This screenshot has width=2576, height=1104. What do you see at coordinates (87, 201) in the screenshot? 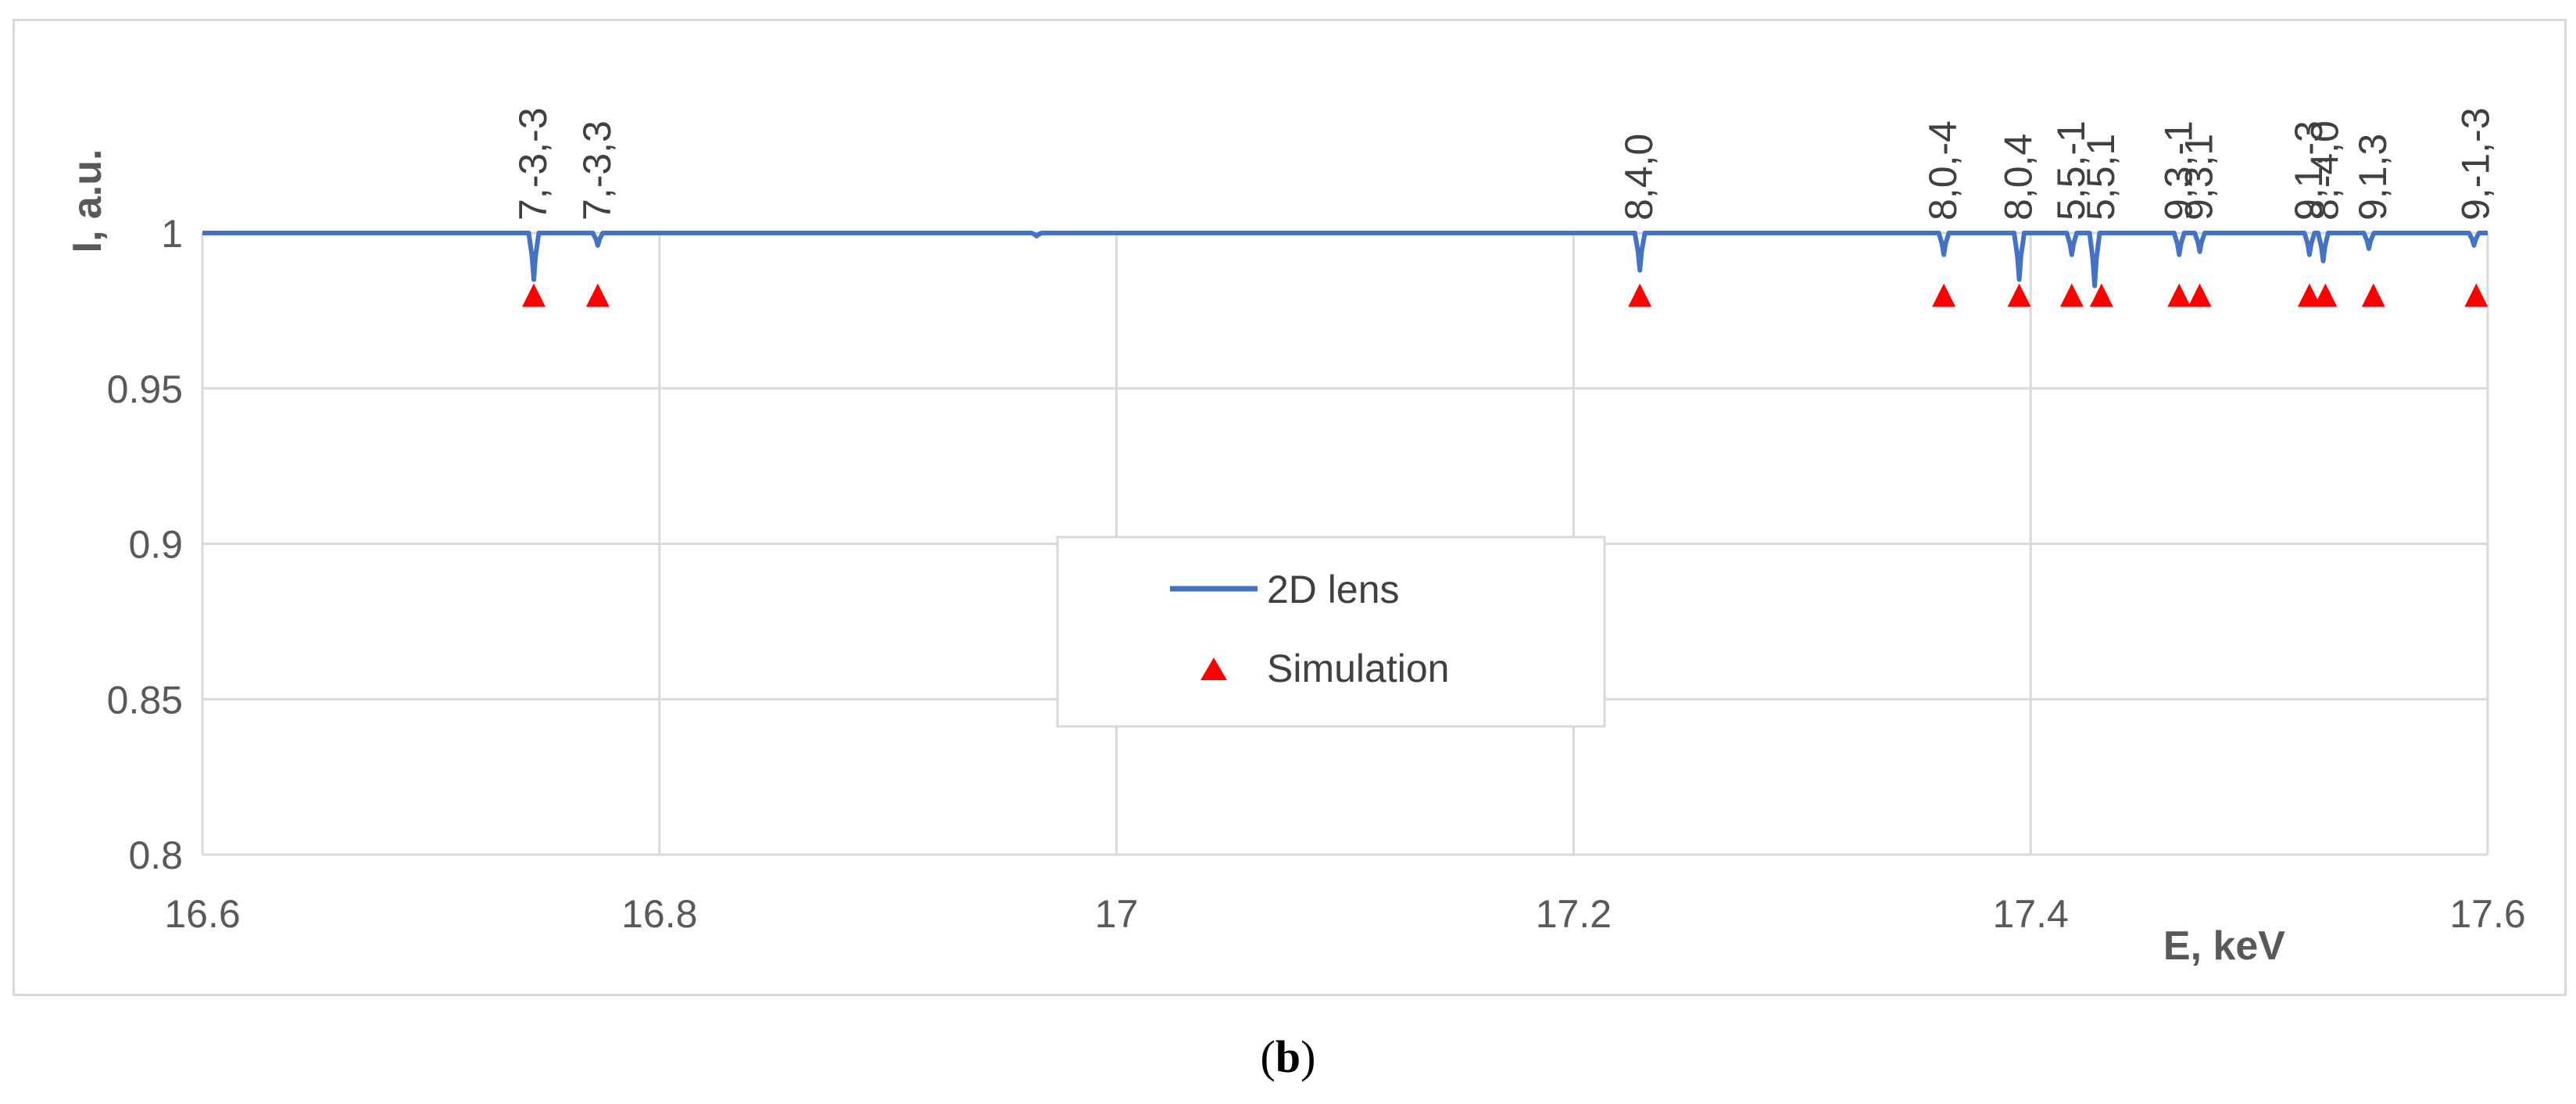
I see `y-axis-title: I, a.u.` at bounding box center [87, 201].